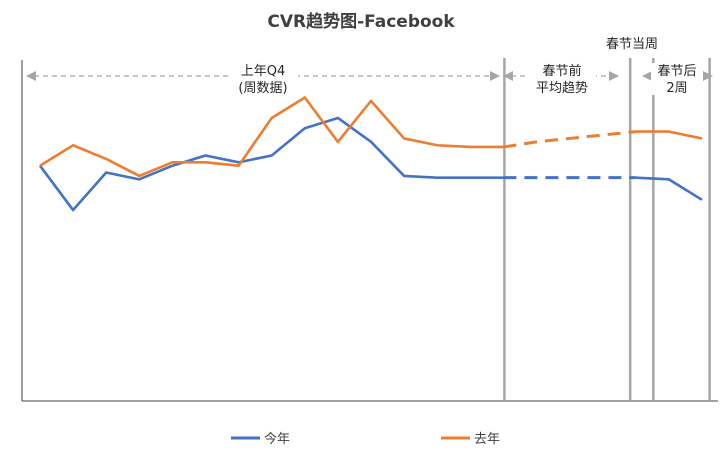 Image resolution: width=727 pixels, height=464 pixels. Describe the element at coordinates (561, 71) in the screenshot. I see `pre-label-line1: 春节前` at that location.